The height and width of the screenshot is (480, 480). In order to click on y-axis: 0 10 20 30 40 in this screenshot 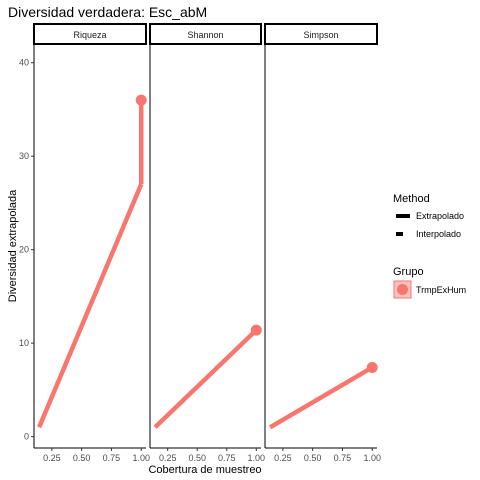, I will do `click(26, 250)`.